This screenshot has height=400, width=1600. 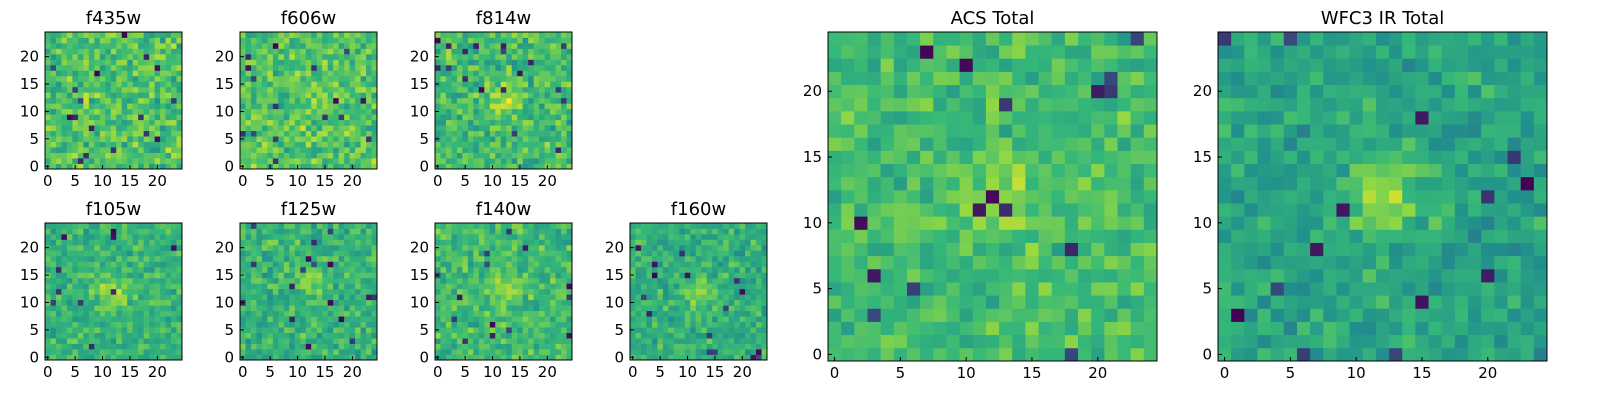 What do you see at coordinates (503, 291) in the screenshot?
I see `plot-frame` at bounding box center [503, 291].